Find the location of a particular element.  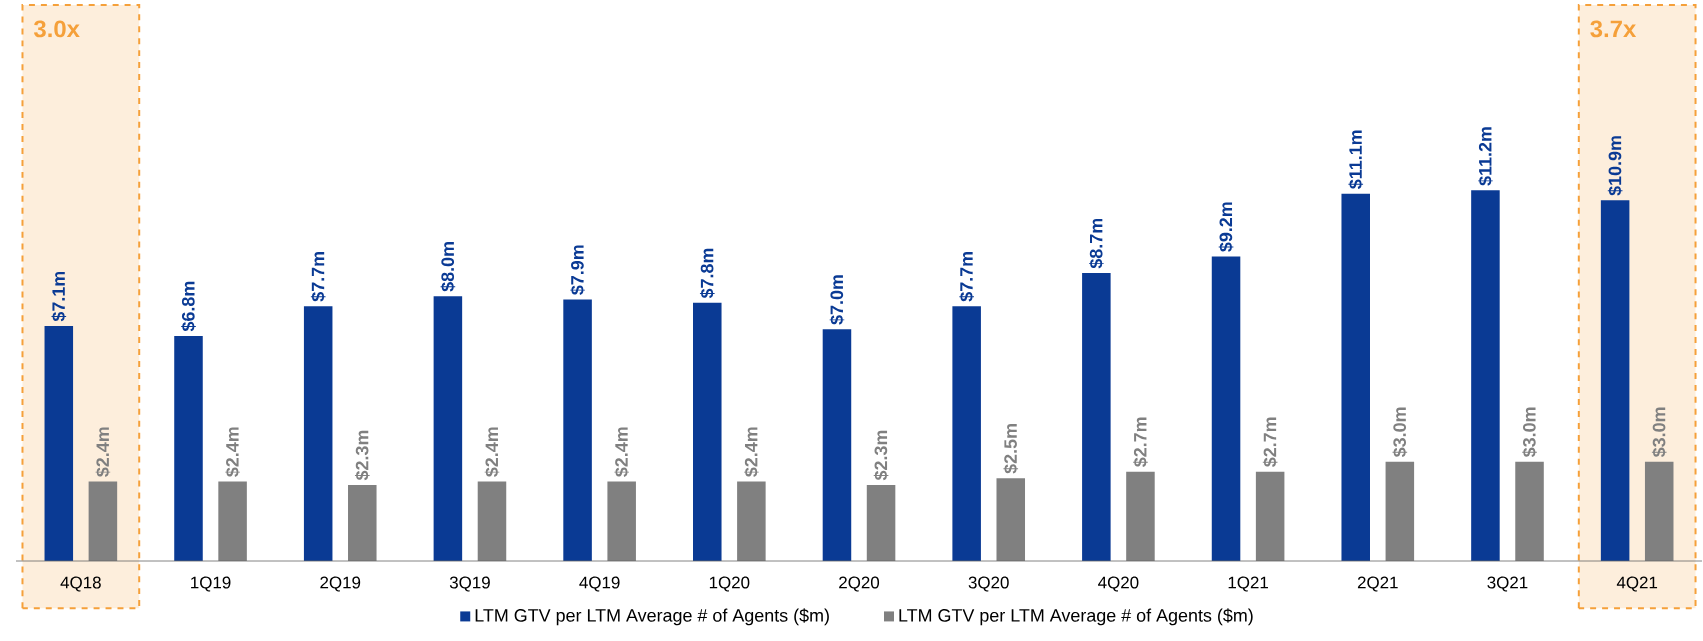

x-tick-label: 2Q21 is located at coordinates (1377, 584).